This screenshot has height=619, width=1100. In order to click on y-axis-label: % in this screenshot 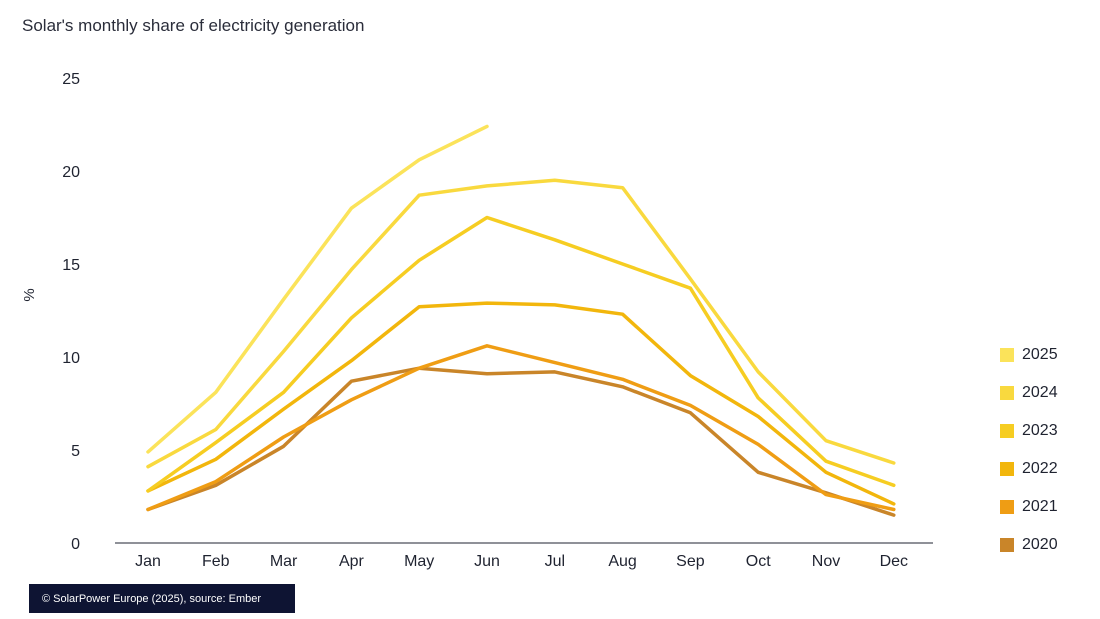, I will do `click(29, 294)`.